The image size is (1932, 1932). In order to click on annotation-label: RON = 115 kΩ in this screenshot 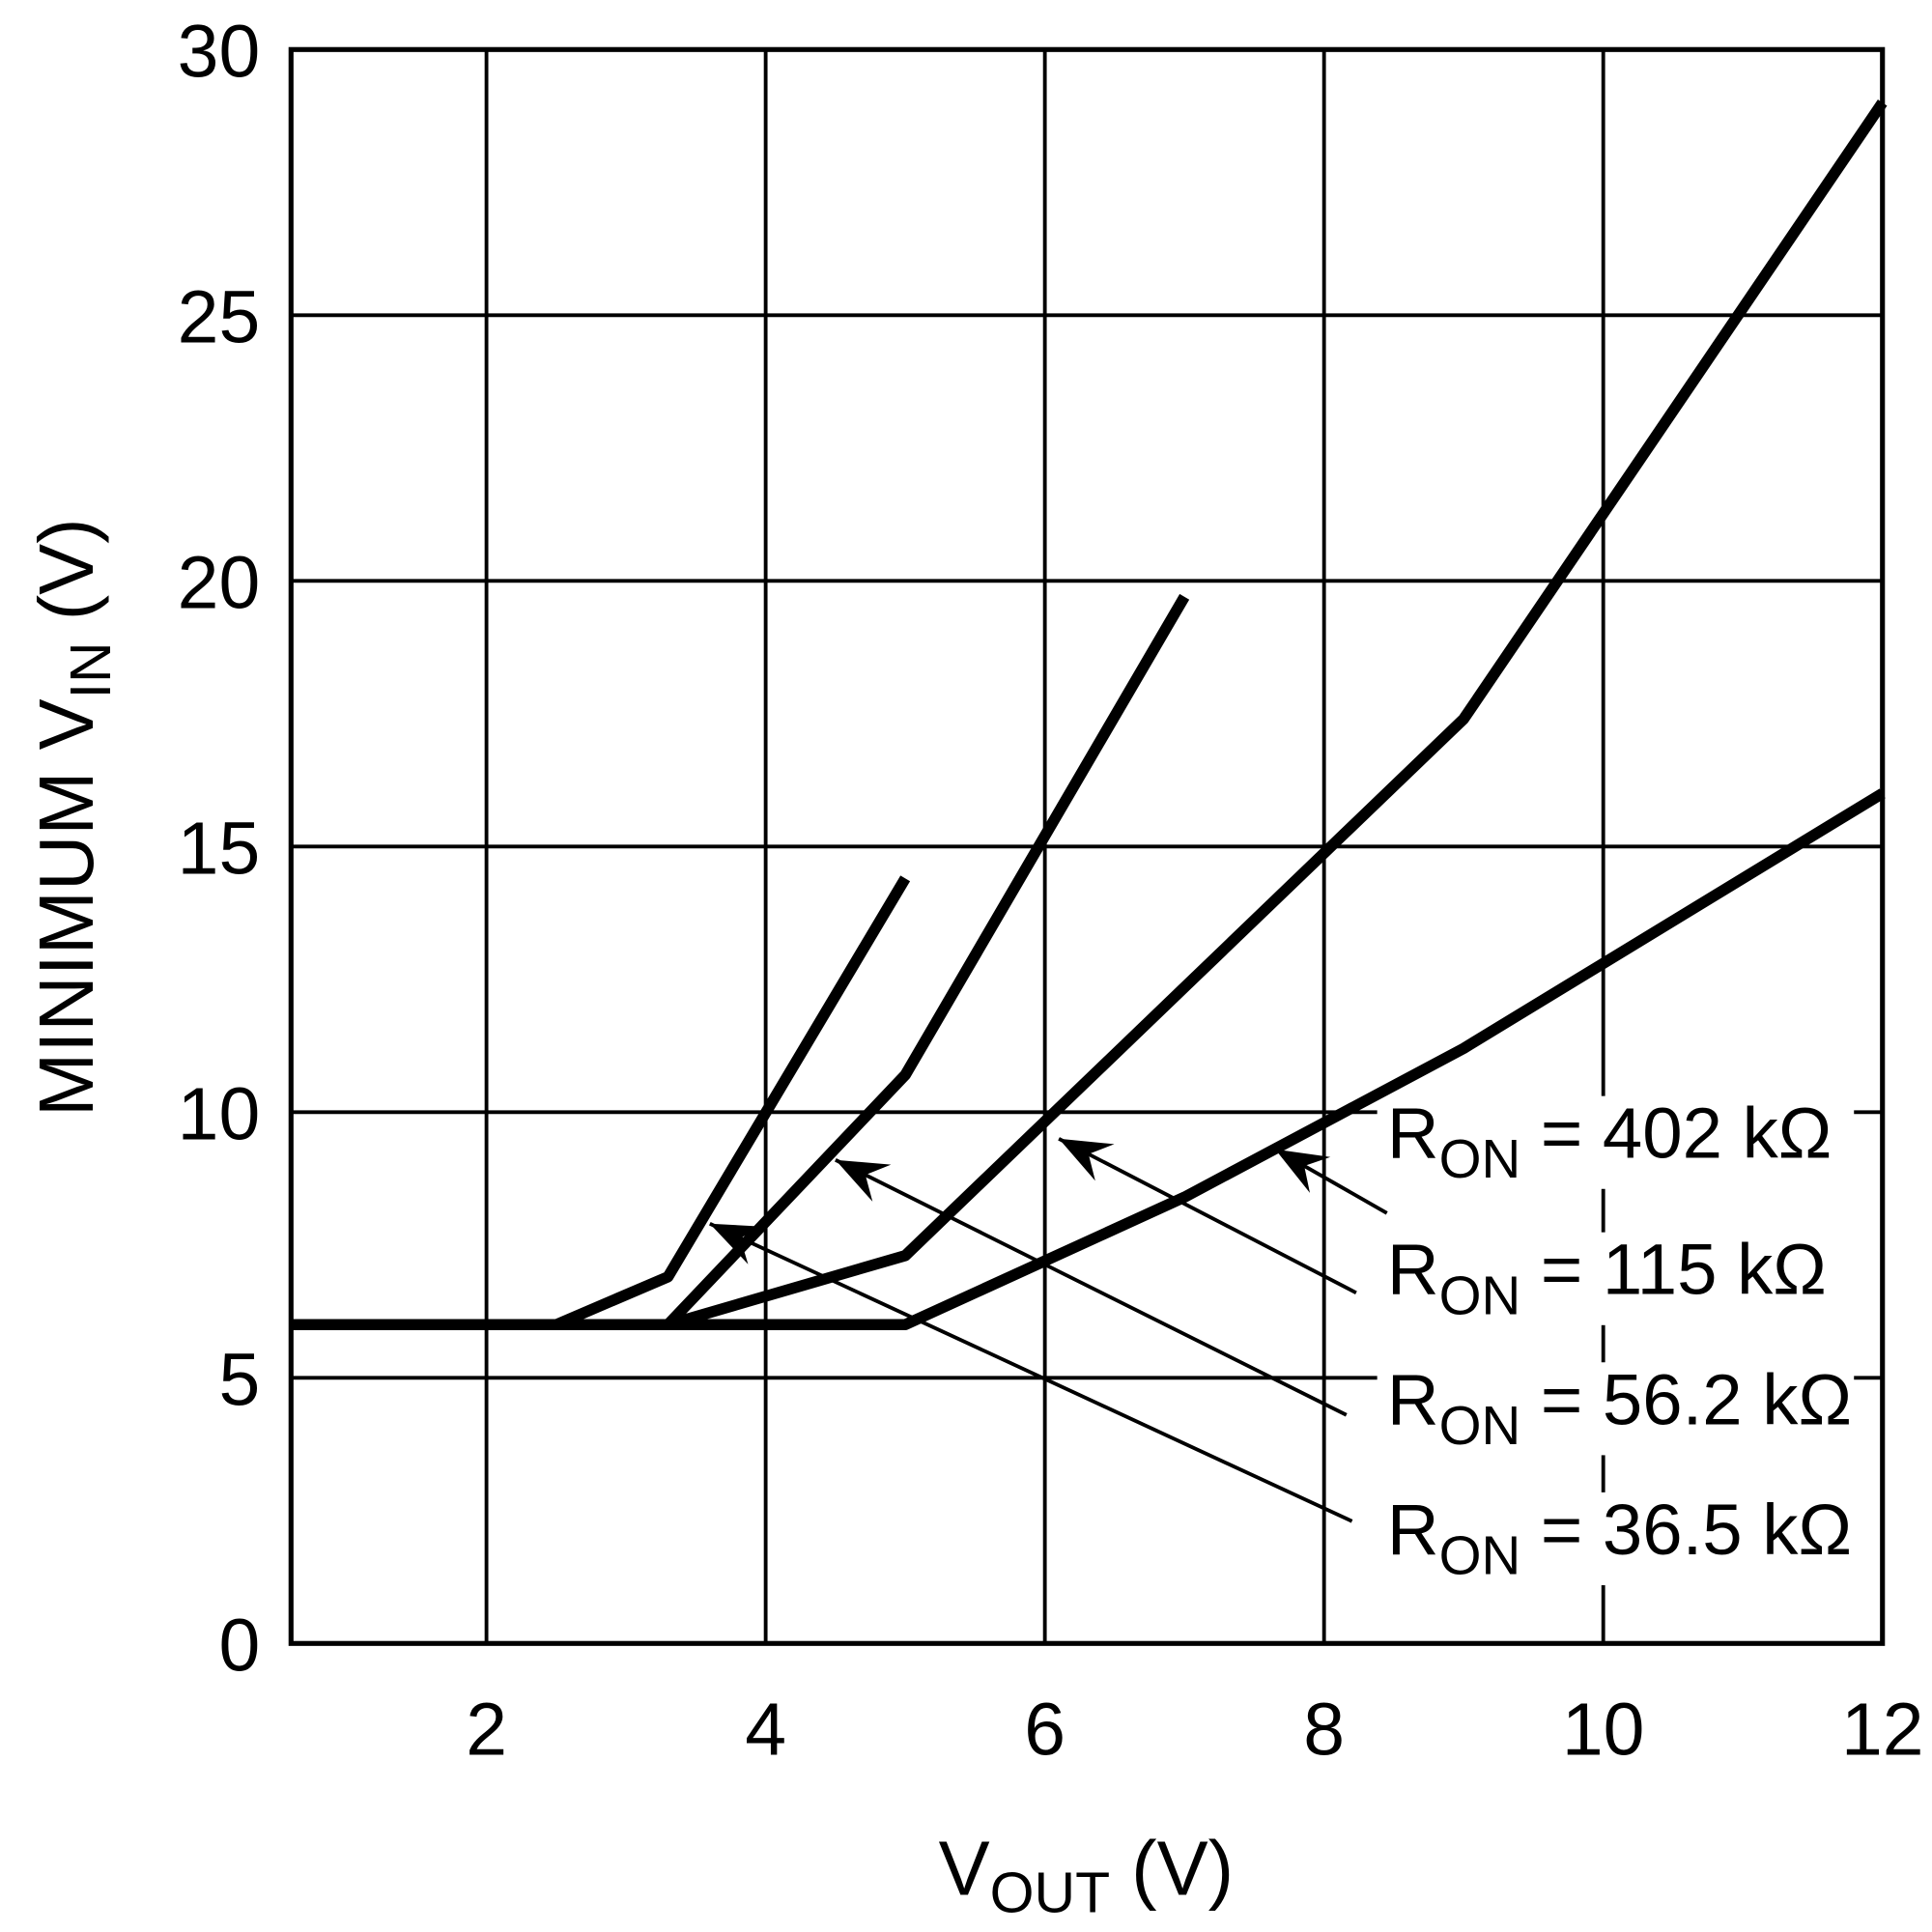, I will do `click(1607, 1278)`.